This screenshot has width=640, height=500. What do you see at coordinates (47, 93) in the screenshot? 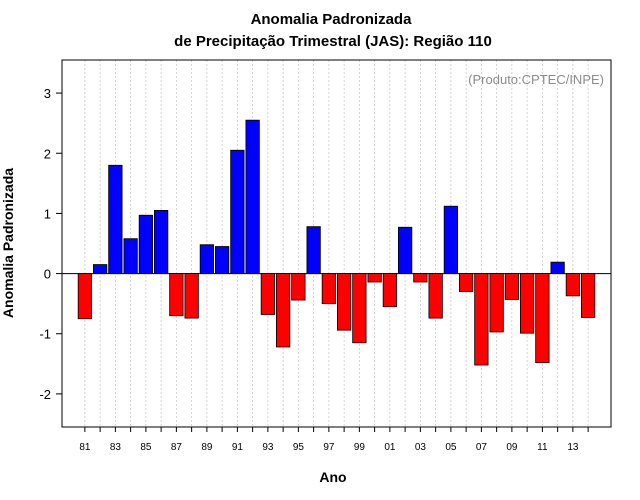
I see `y-tick-label: 3` at bounding box center [47, 93].